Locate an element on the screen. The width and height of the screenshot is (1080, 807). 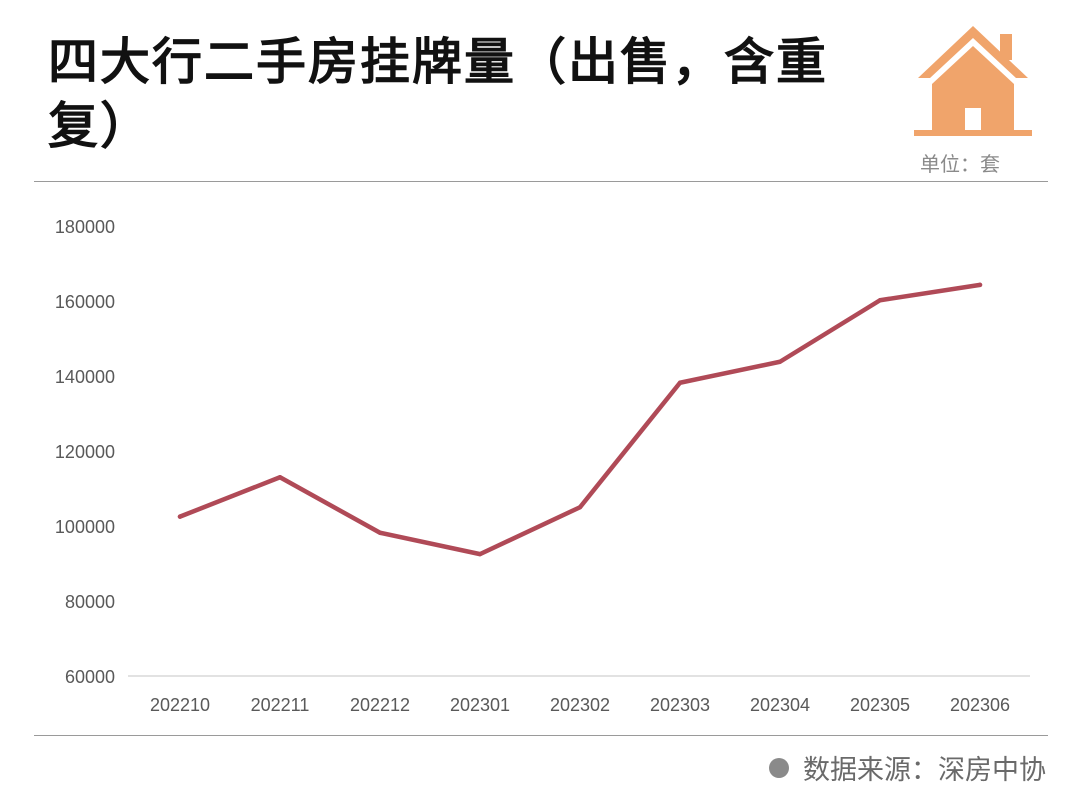
chart-title: 四大行二手房挂牌量（出售，含重复） is located at coordinates (438, 94).